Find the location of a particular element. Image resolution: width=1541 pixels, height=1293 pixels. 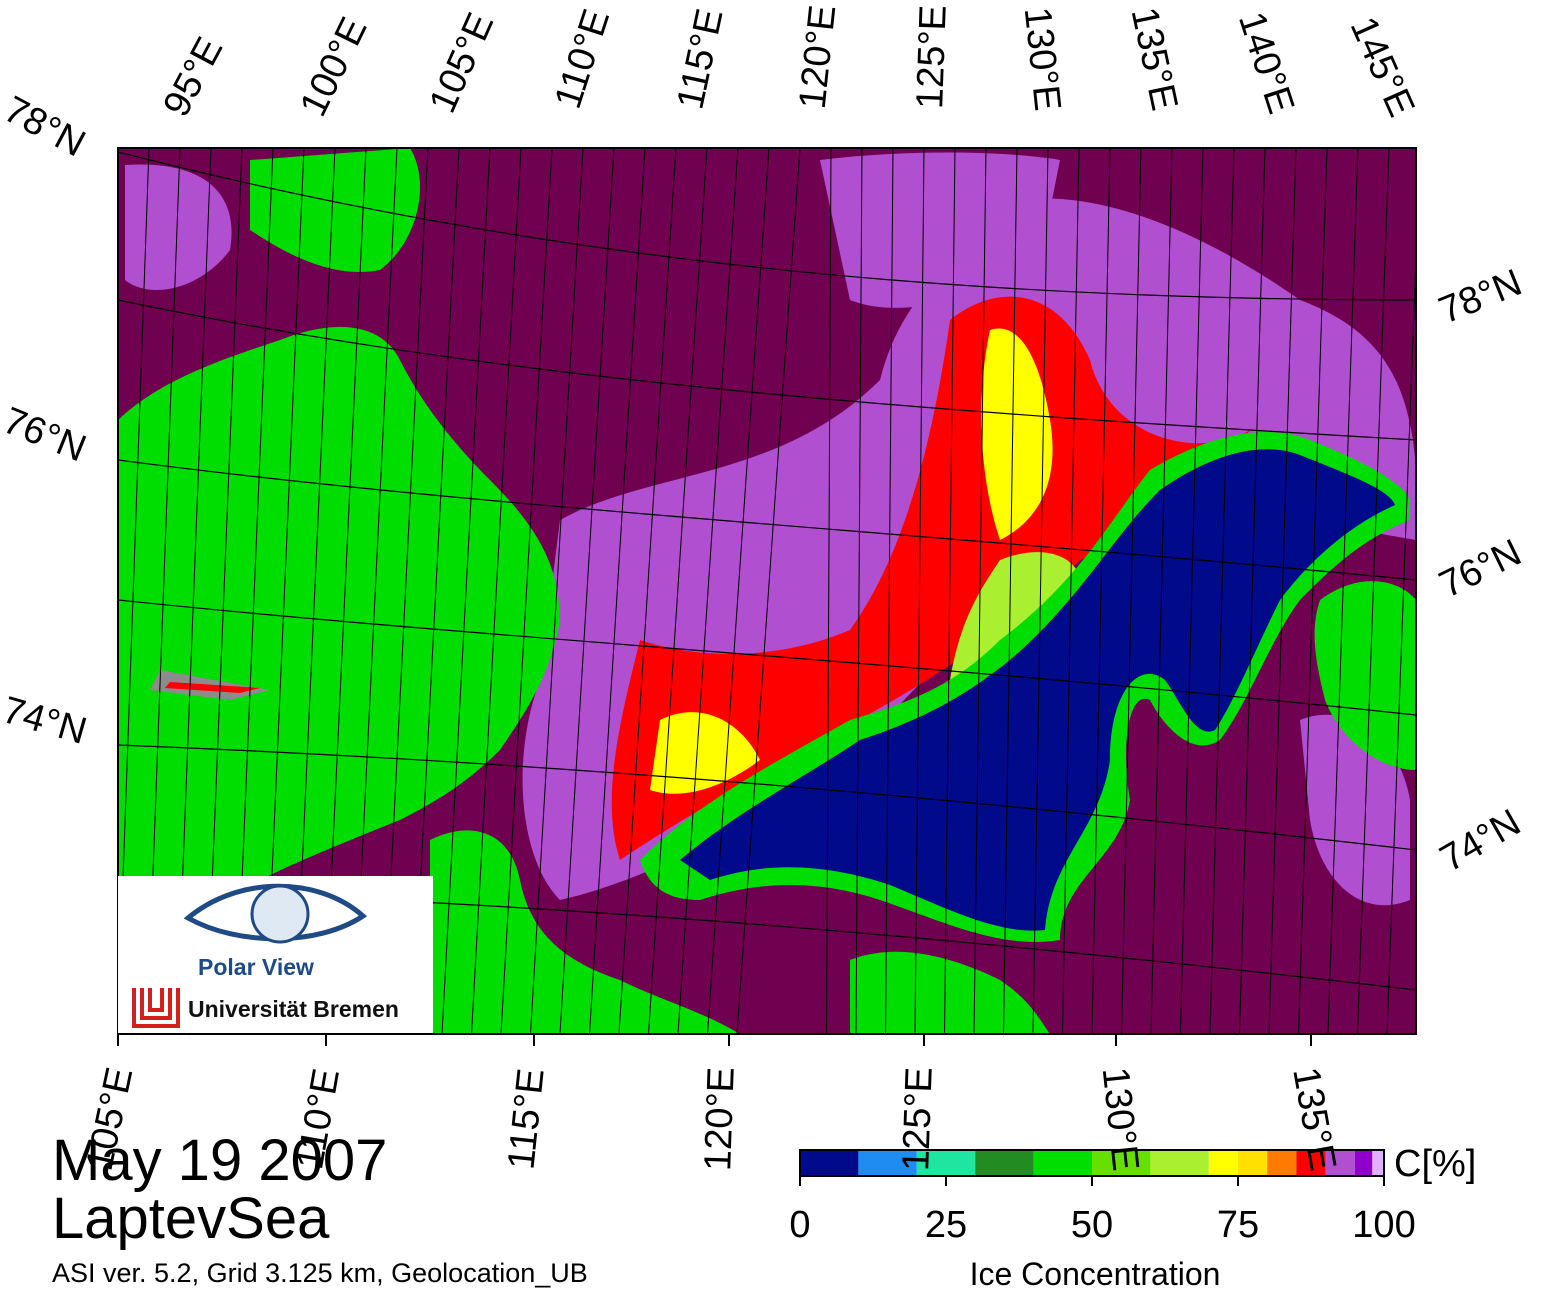

bottom-lon-label: 130°E is located at coordinates (1120, 1119).